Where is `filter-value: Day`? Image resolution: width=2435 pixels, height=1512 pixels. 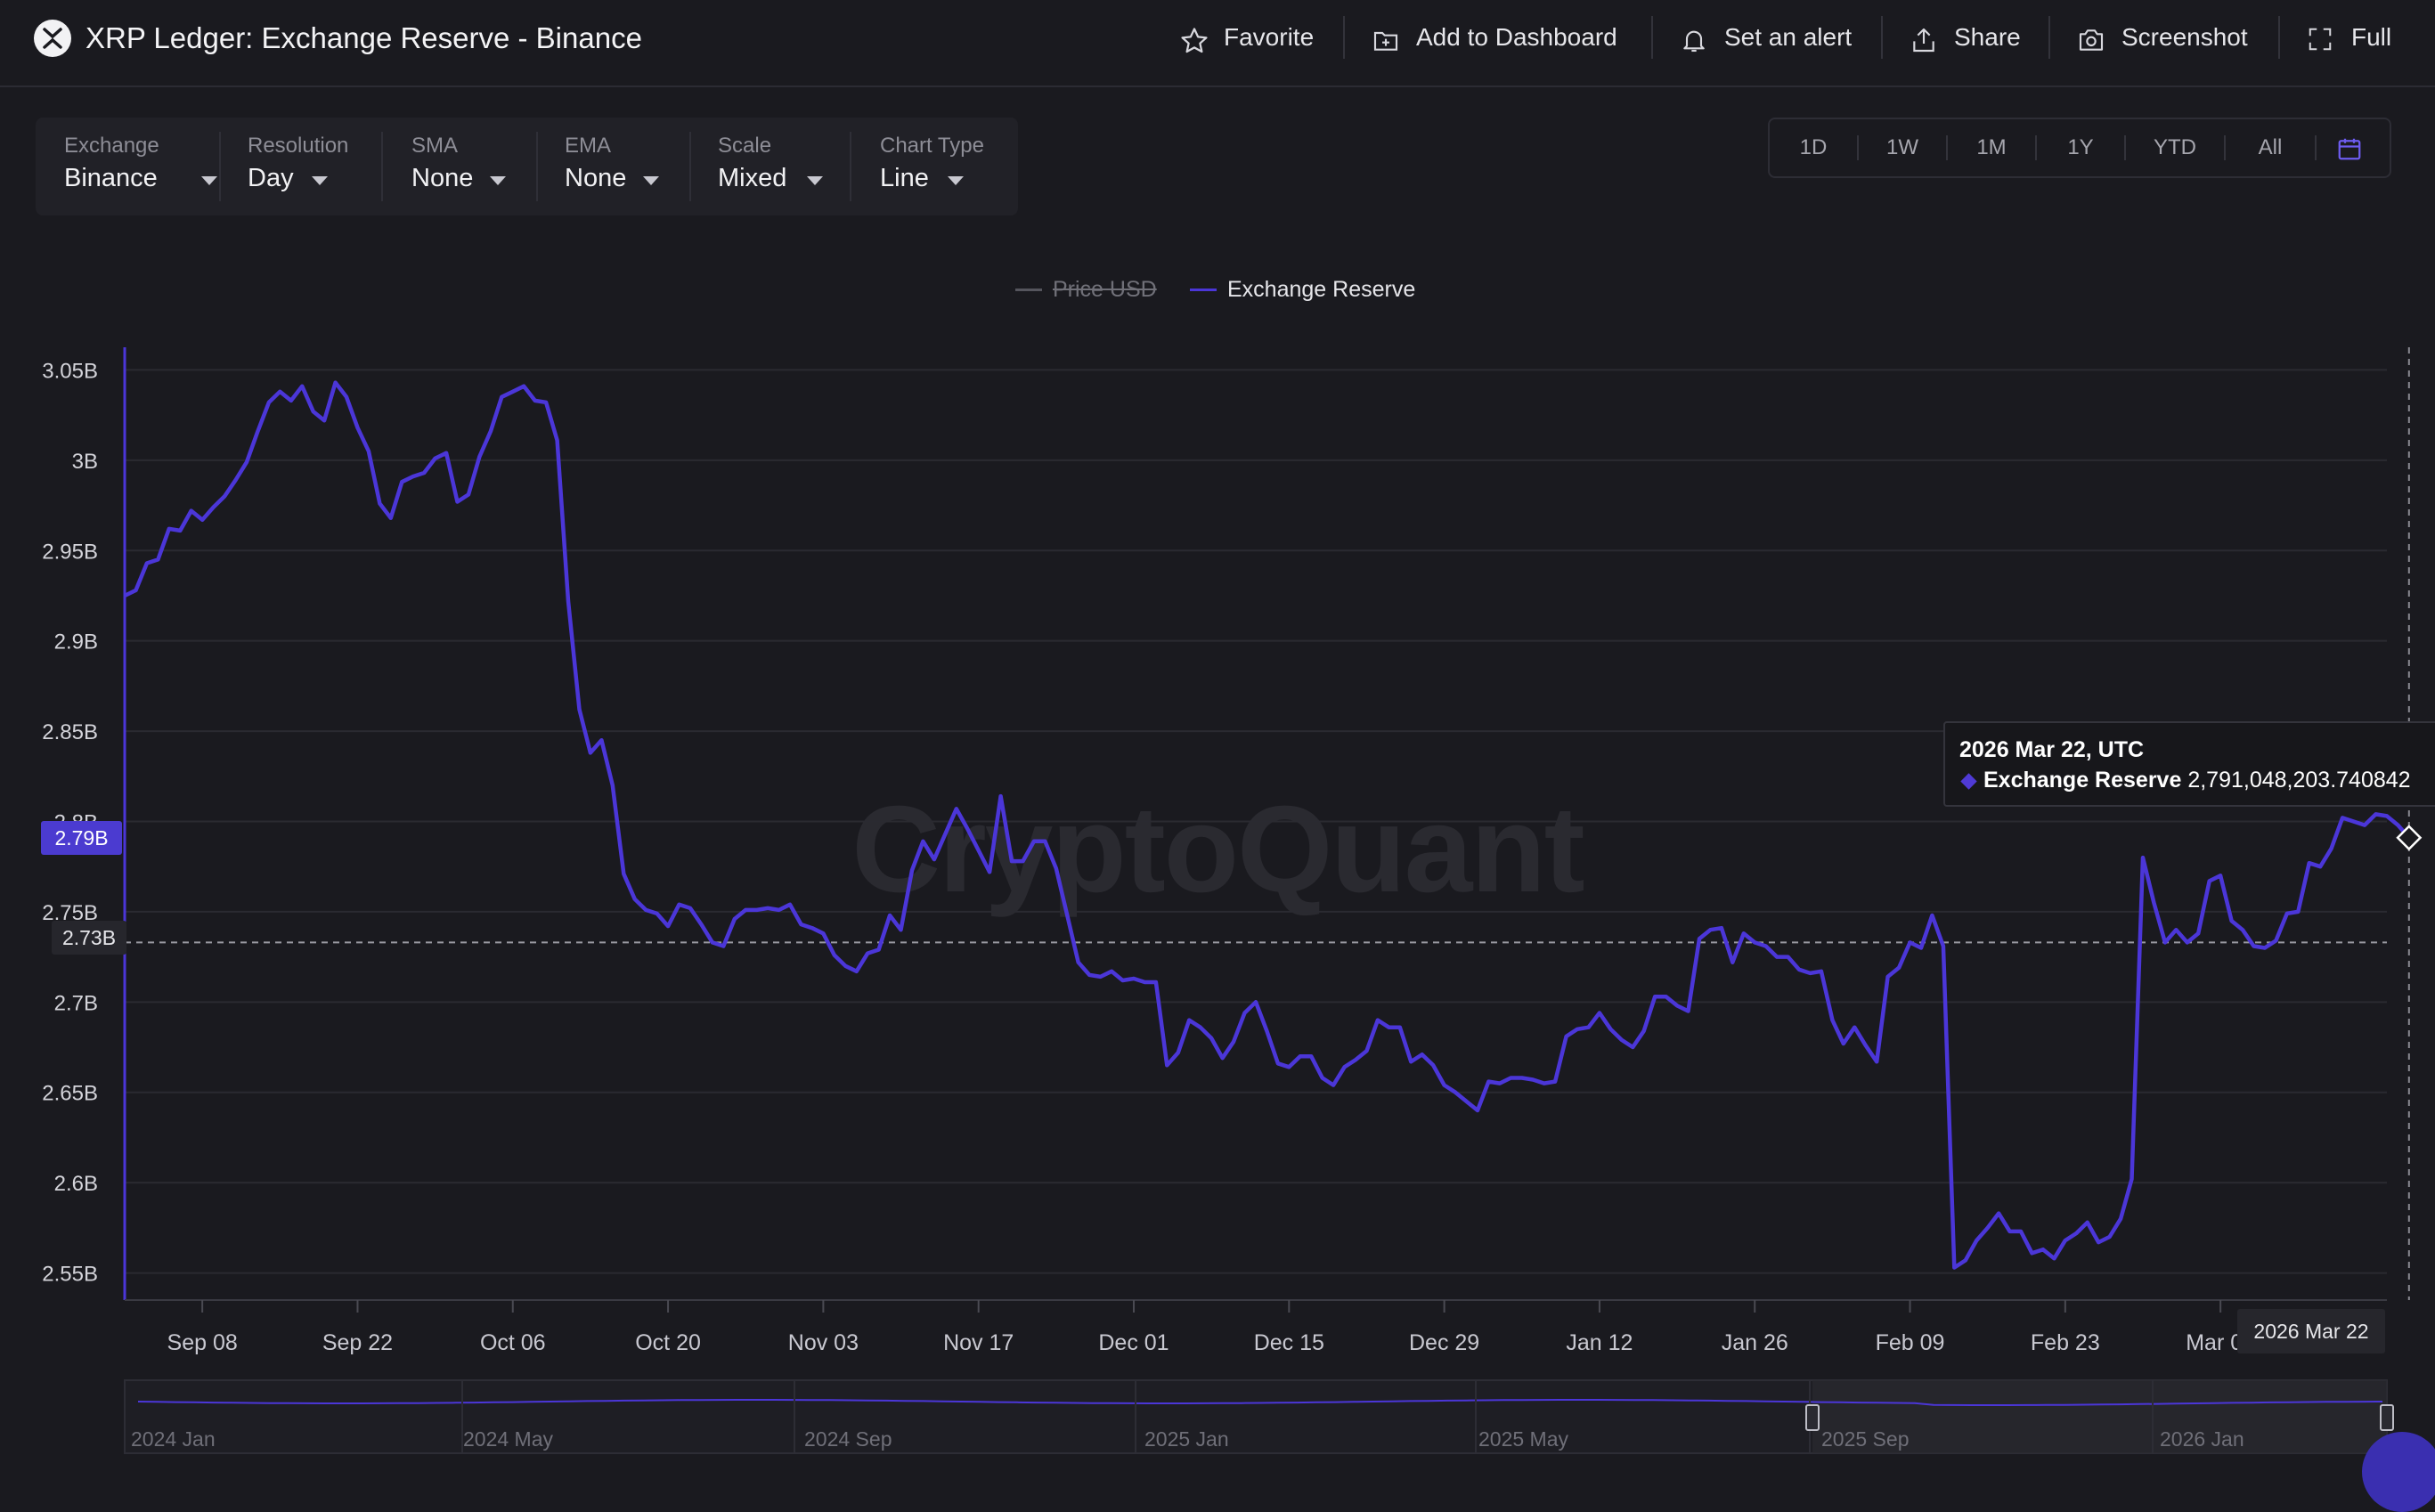
filter-value: Day is located at coordinates (271, 178).